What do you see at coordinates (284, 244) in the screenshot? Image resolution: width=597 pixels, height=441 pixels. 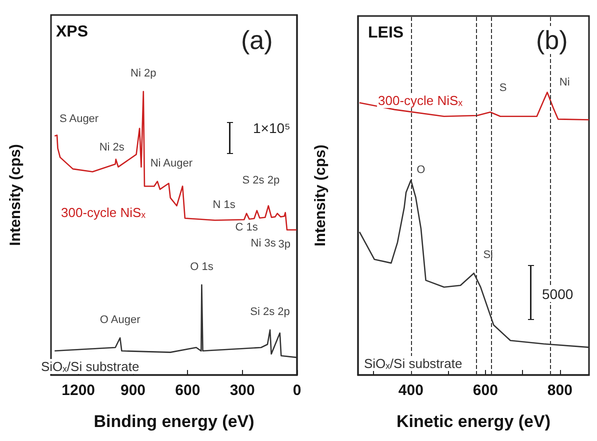 I see `annotation: 3p` at bounding box center [284, 244].